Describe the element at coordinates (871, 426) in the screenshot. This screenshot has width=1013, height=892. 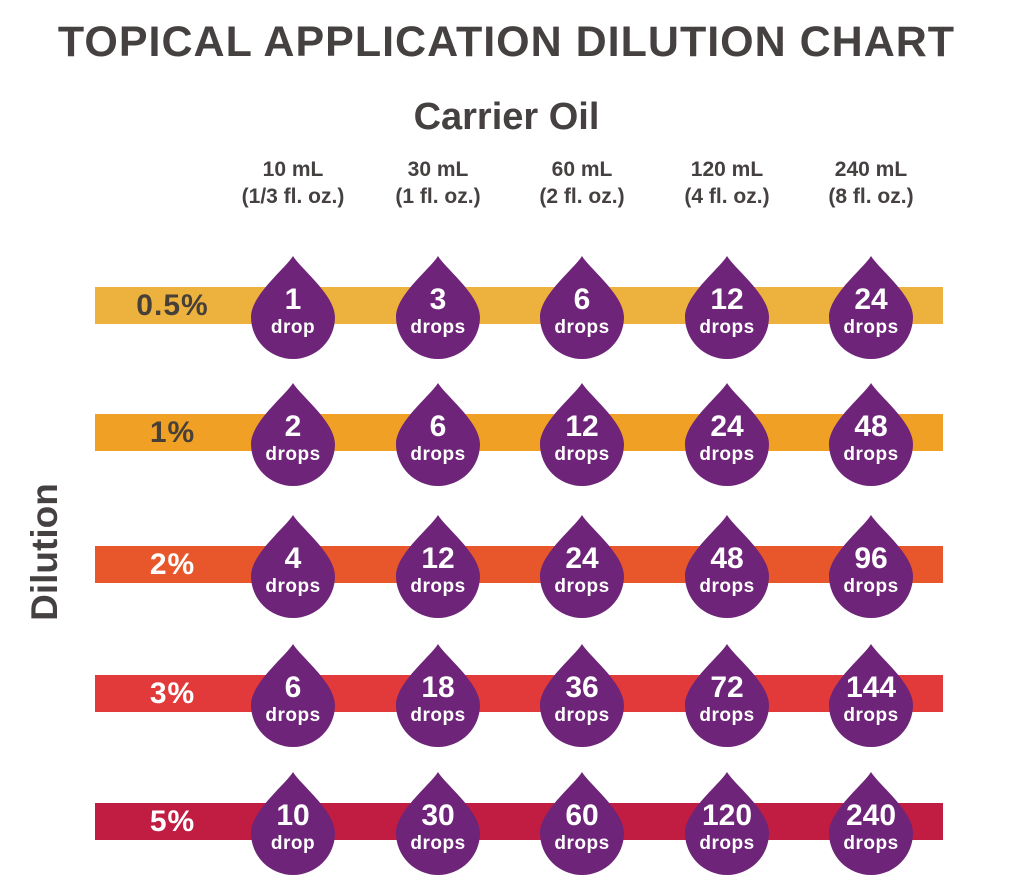
I see `drop-count: 48` at that location.